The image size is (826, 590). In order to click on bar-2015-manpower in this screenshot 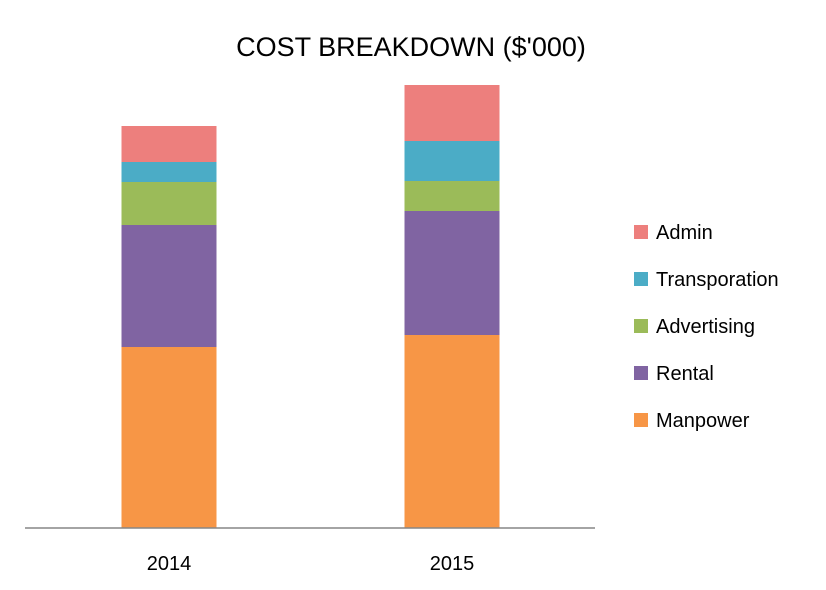, I will do `click(452, 431)`.